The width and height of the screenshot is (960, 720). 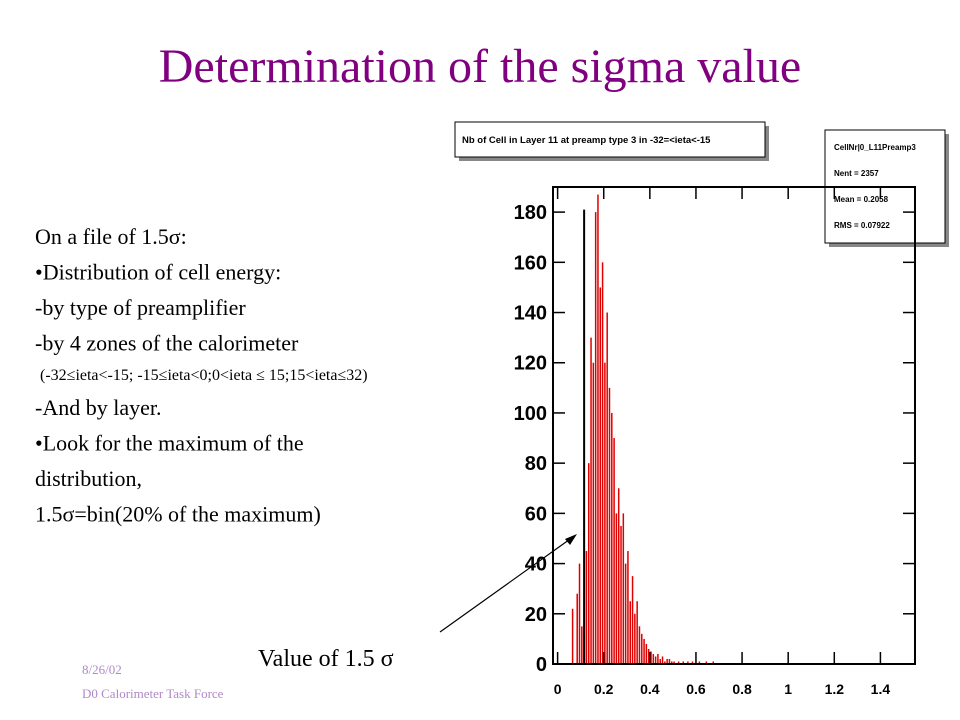 What do you see at coordinates (102, 669) in the screenshot?
I see `footer-date: 8/26/02` at bounding box center [102, 669].